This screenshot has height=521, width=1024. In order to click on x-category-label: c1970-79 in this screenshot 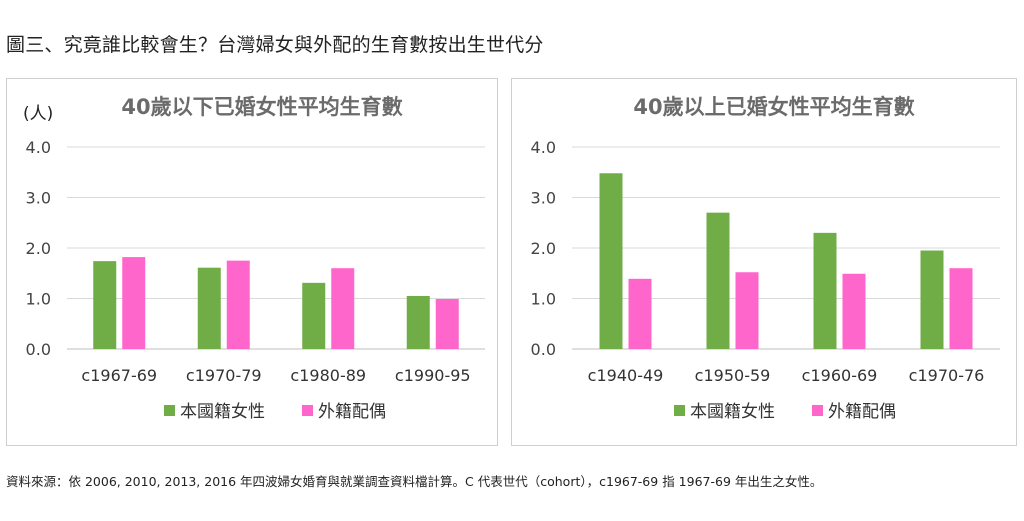, I will do `click(224, 375)`.